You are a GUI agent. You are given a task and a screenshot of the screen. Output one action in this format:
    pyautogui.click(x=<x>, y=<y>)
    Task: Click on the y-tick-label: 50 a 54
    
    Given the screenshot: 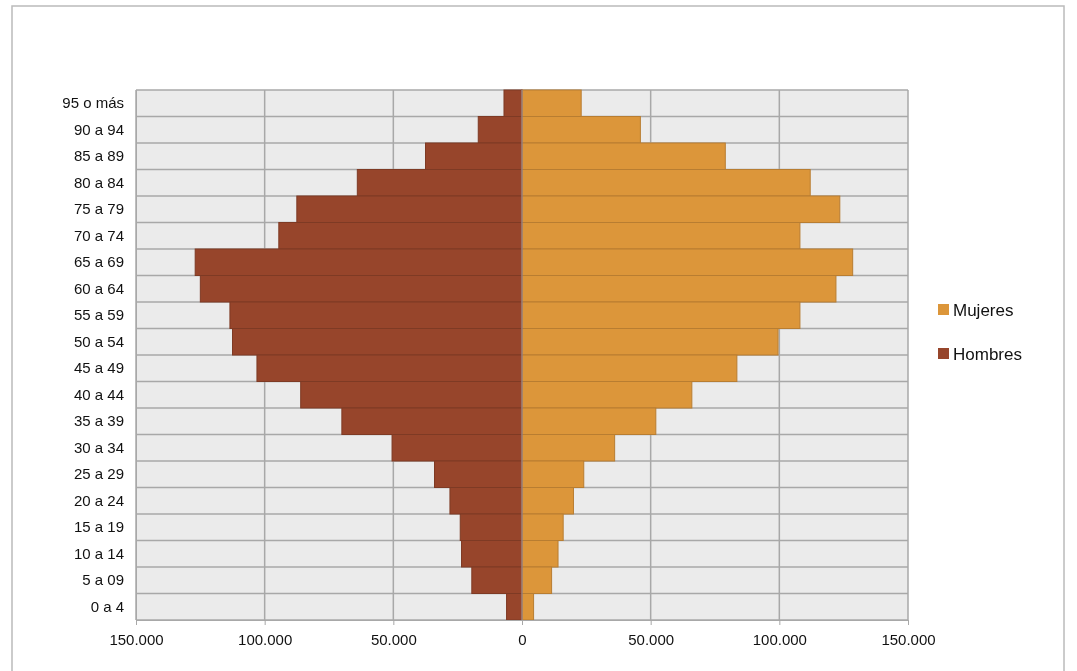 What is the action you would take?
    pyautogui.click(x=98, y=341)
    